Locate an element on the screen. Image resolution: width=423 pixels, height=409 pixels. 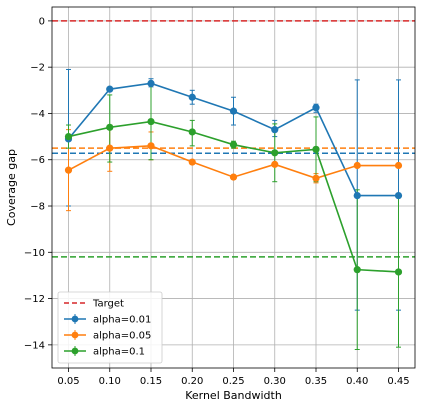
y-tick-label: −12 is located at coordinates (34, 299).